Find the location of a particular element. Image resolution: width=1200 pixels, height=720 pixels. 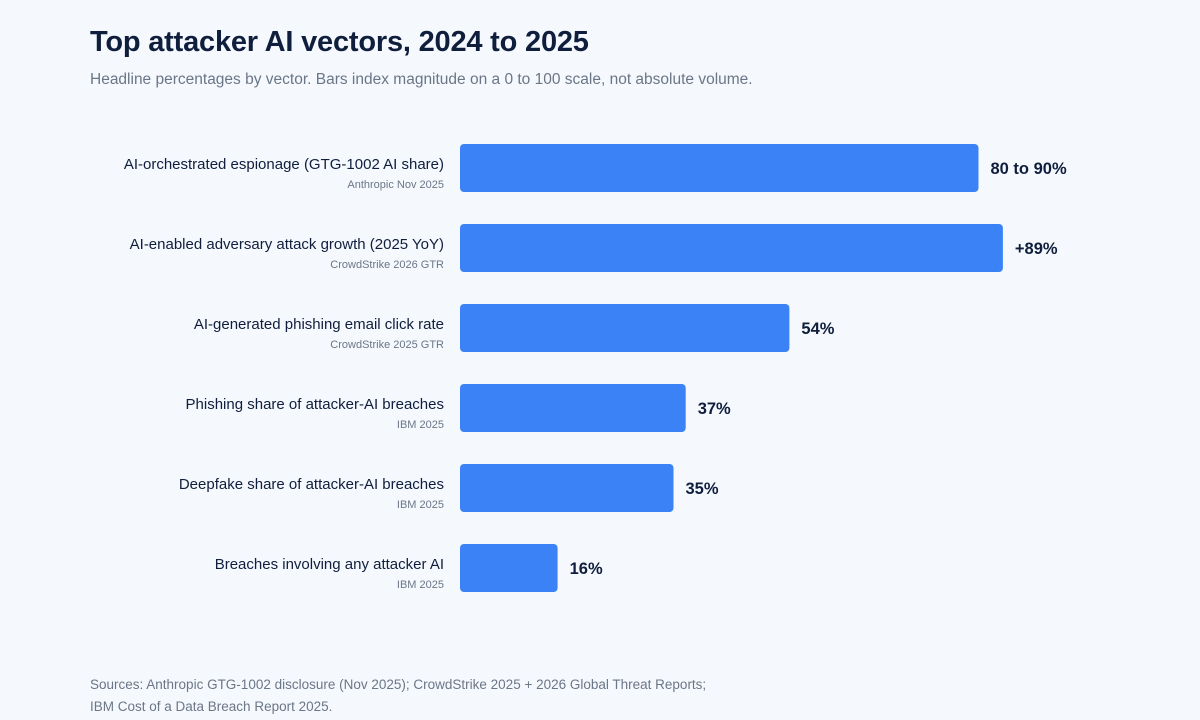

source-label-2: CrowdStrike 2026 GTR is located at coordinates (387, 265).